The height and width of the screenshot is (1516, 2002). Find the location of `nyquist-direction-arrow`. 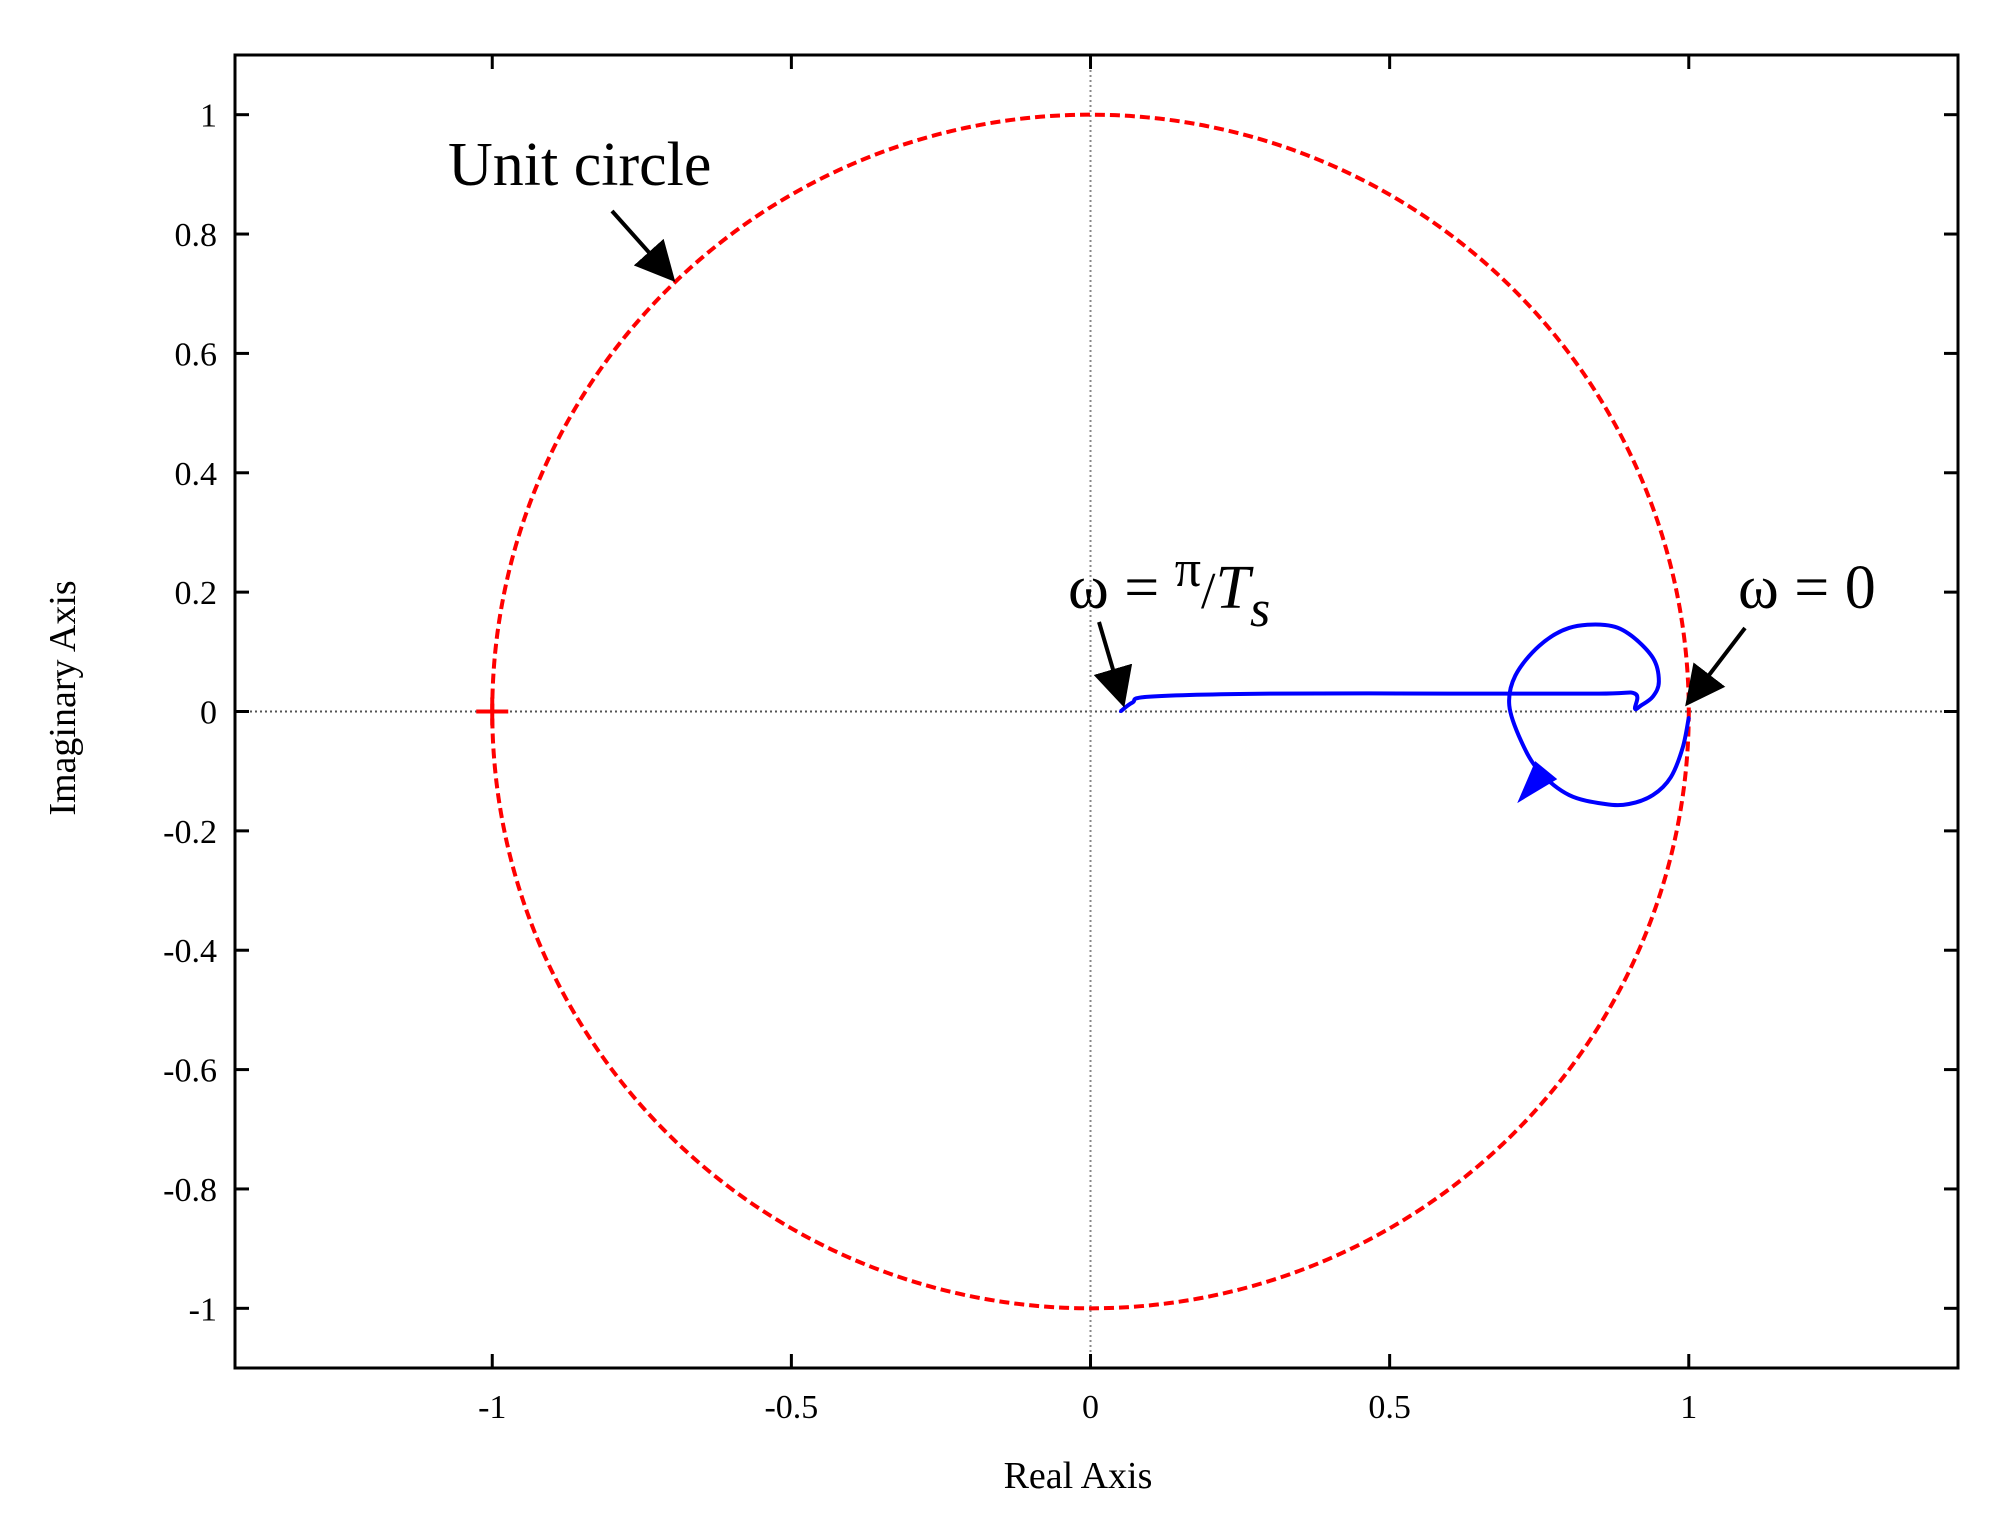

nyquist-direction-arrow is located at coordinates (1537, 782).